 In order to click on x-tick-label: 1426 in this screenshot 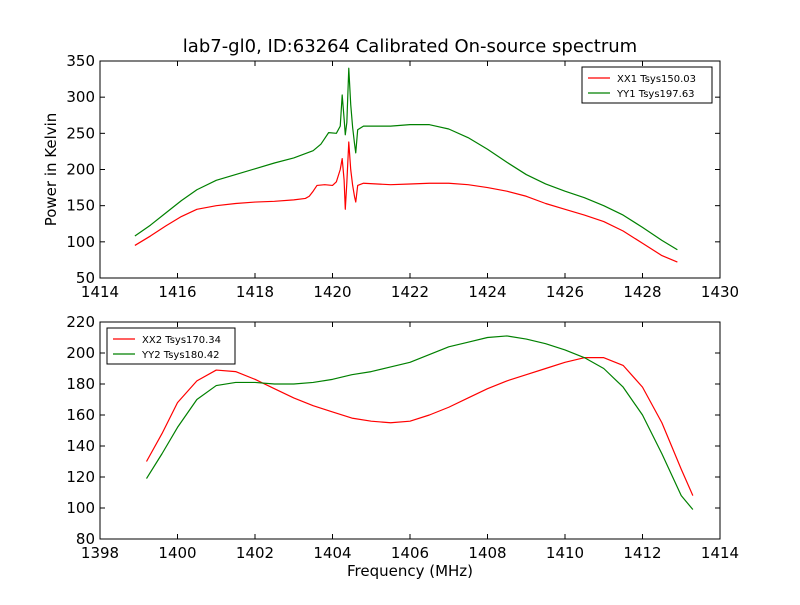, I will do `click(565, 292)`.